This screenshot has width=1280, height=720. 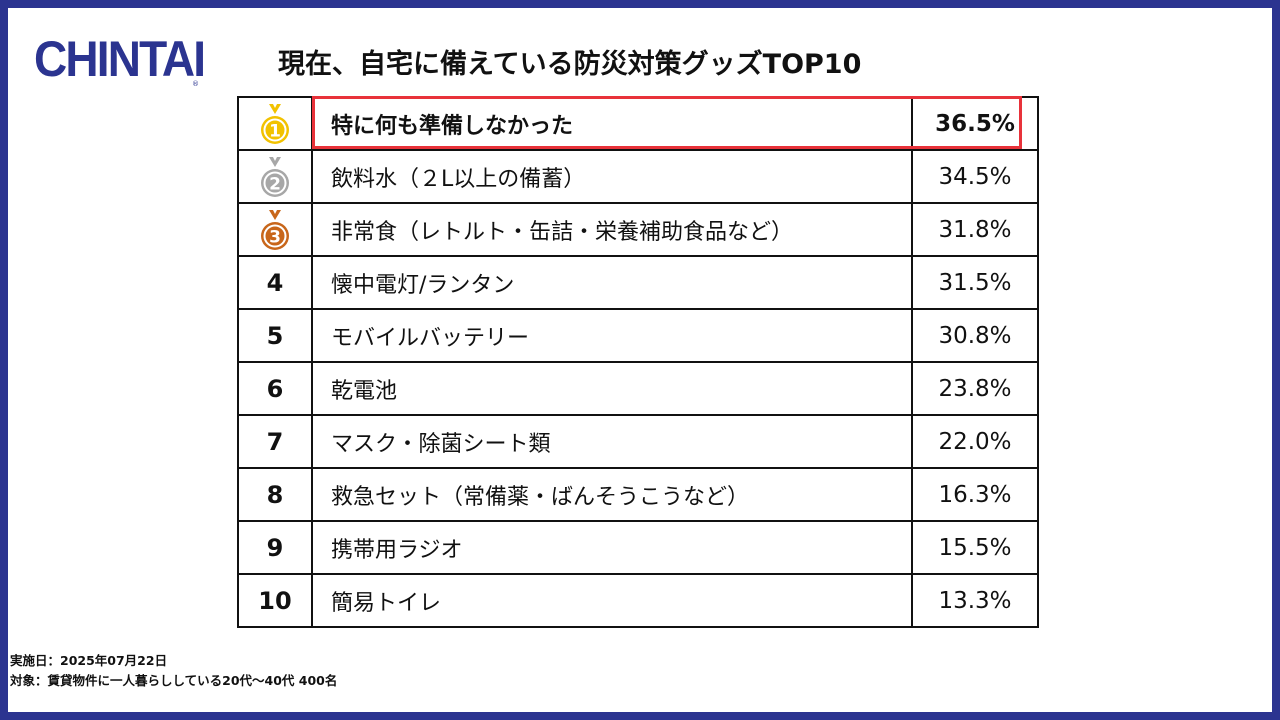 I want to click on percent-cell: 36.5%, so click(x=975, y=123).